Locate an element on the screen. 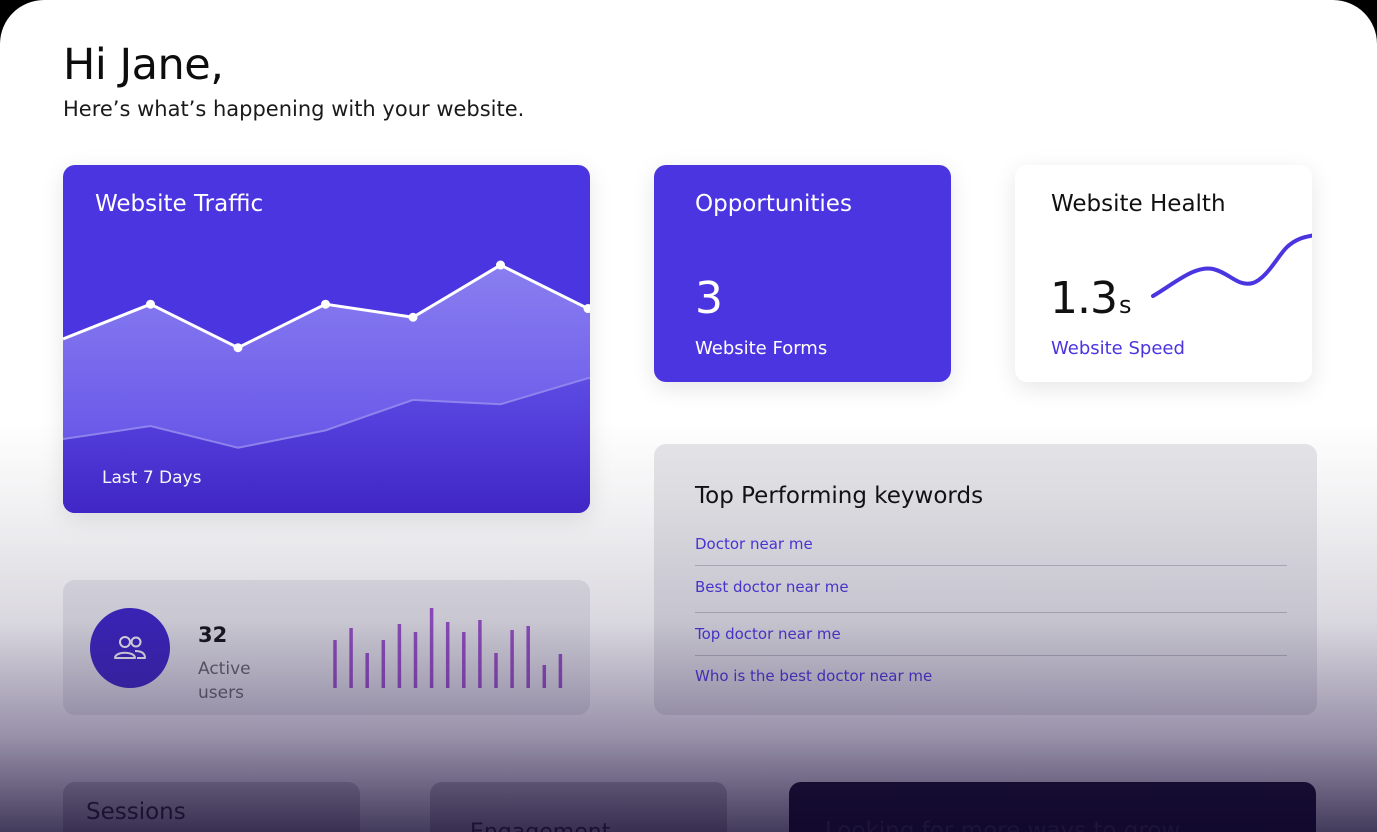 Image resolution: width=1377 pixels, height=832 pixels. sessions-card: Sessions is located at coordinates (211, 807).